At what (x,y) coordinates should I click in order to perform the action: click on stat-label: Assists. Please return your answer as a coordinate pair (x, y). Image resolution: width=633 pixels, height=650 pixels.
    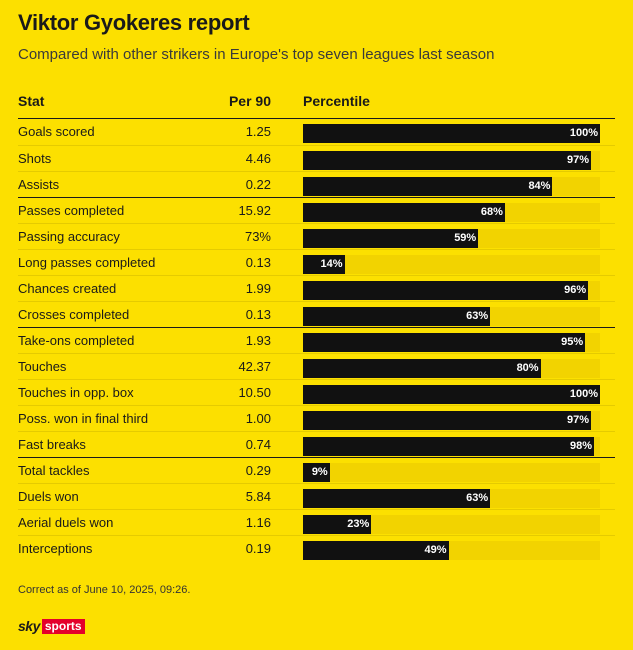
    Looking at the image, I should click on (39, 184).